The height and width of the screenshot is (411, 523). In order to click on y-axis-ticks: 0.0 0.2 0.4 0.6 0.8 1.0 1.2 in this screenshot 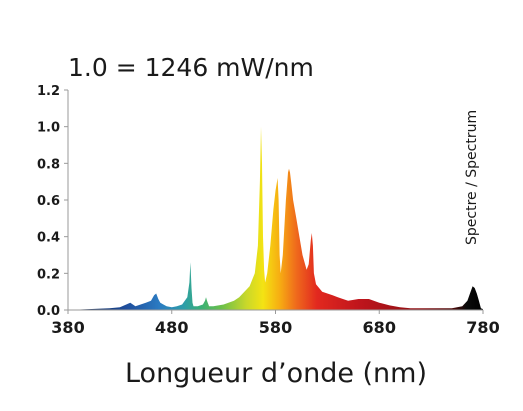, I will do `click(52, 201)`.